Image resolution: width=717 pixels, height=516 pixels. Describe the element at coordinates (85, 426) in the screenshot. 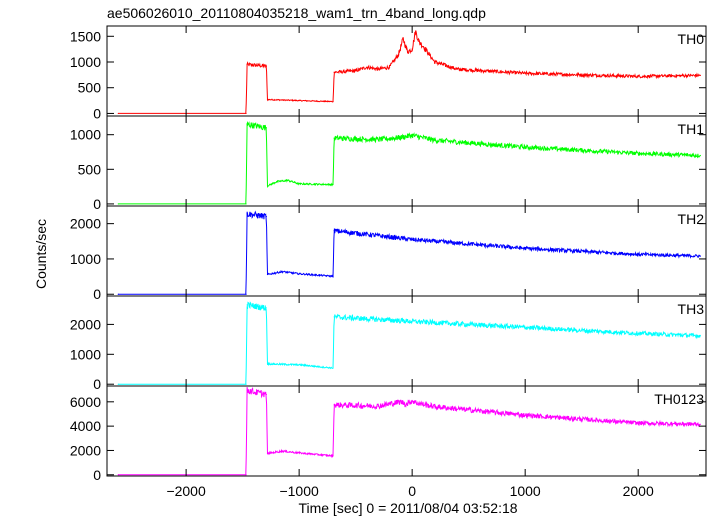

I see `y-tick-label: 4000` at that location.